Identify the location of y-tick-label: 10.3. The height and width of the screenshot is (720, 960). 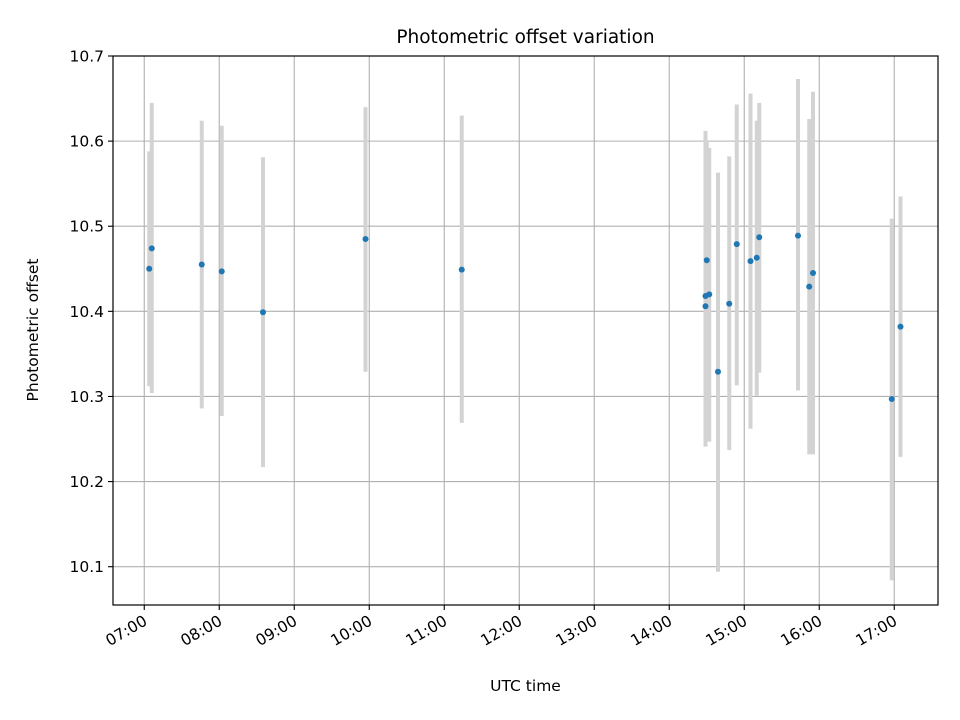
(86, 397).